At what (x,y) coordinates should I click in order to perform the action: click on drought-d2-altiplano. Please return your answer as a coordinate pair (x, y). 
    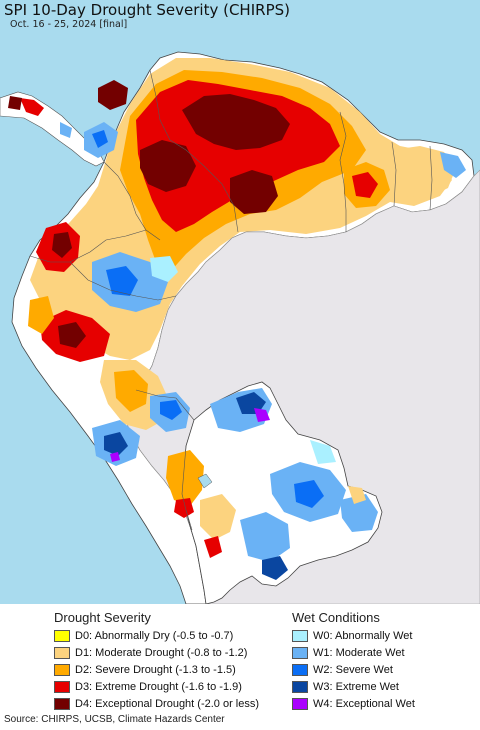
    Looking at the image, I should click on (185, 478).